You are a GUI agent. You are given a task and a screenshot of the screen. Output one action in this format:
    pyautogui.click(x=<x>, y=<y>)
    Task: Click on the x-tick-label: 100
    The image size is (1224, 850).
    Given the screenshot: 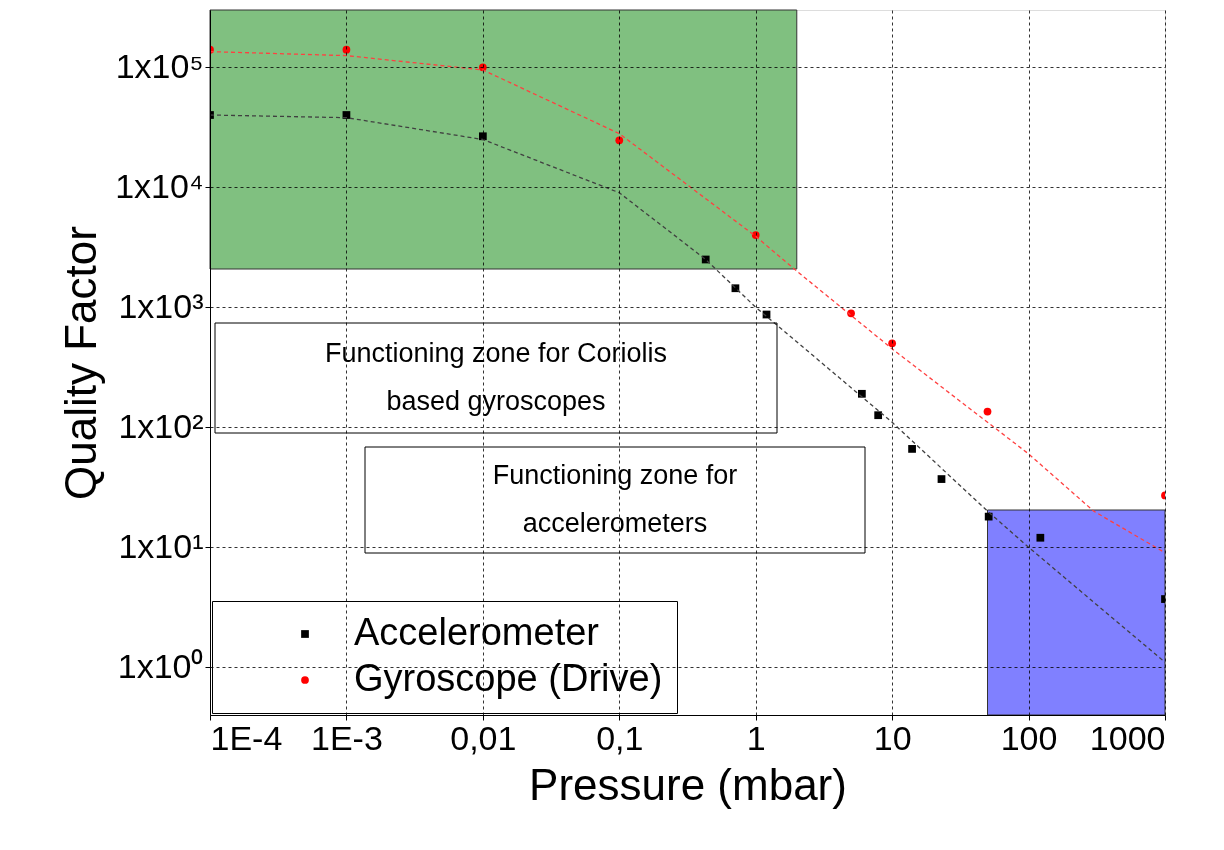 What is the action you would take?
    pyautogui.click(x=1029, y=737)
    